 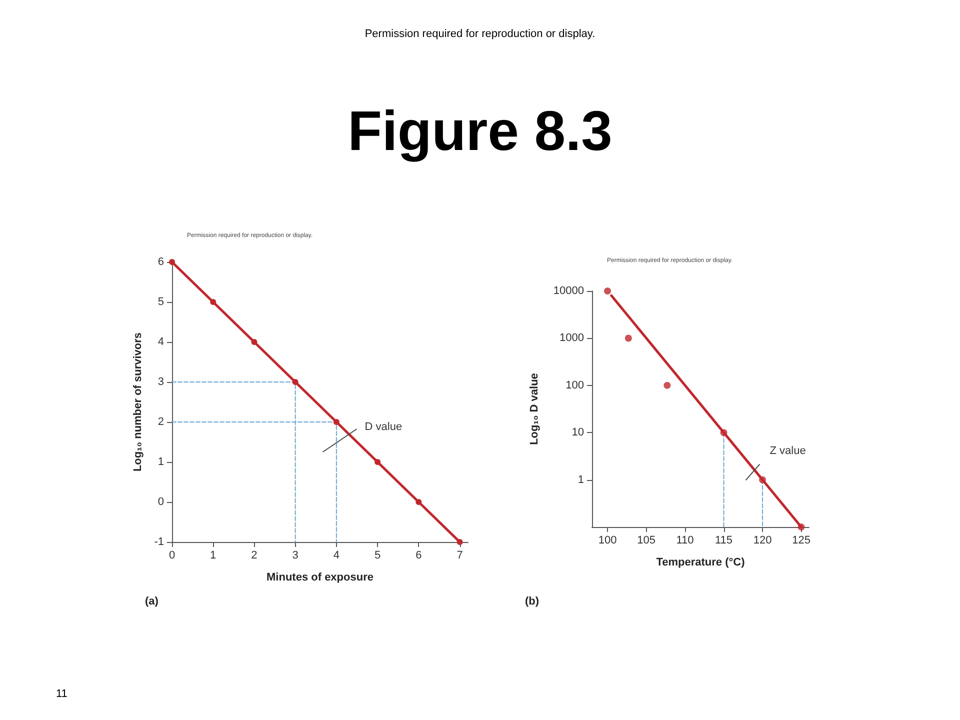 I want to click on annotation: D value, so click(x=383, y=427).